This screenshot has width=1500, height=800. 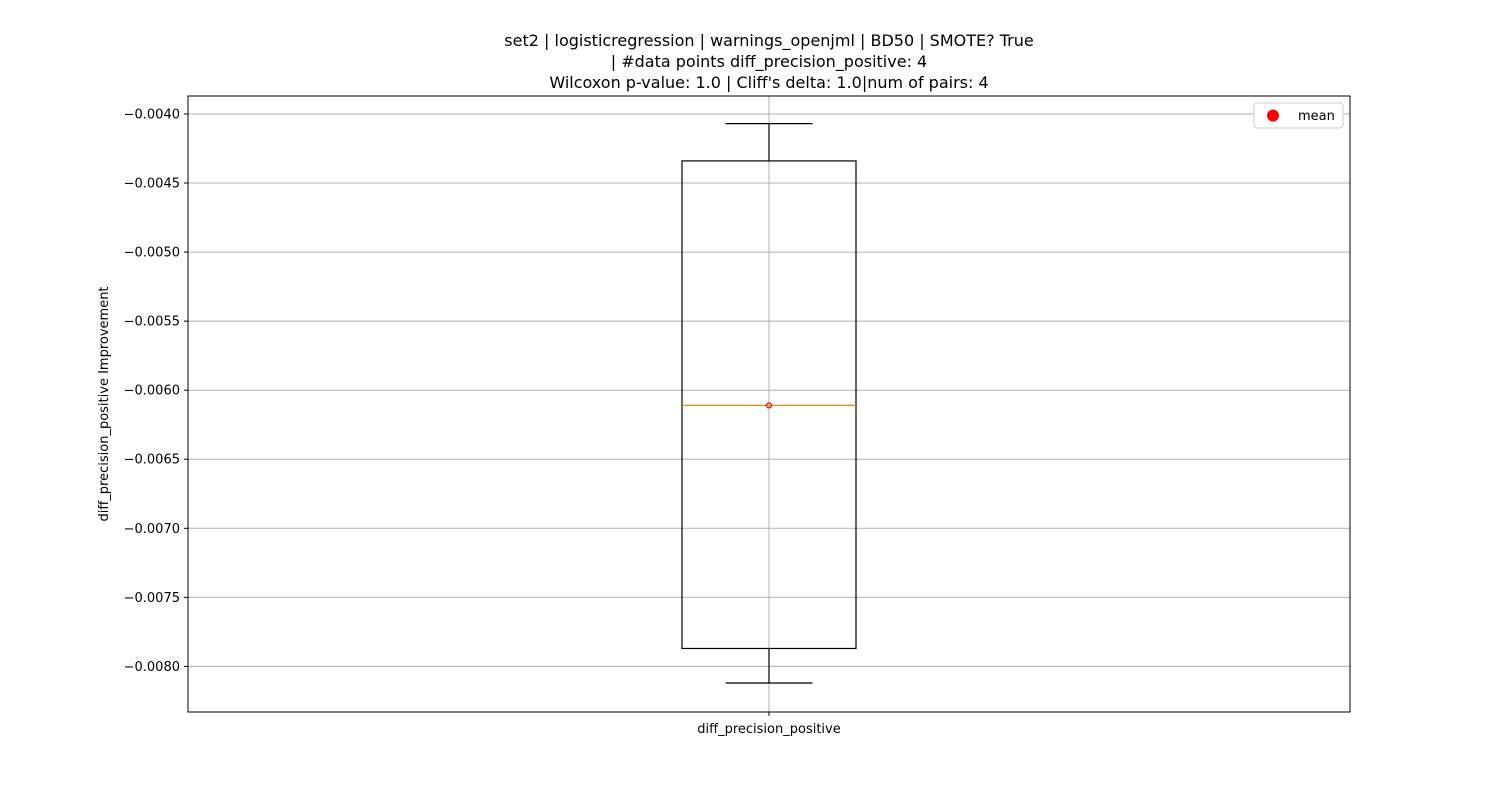 I want to click on y-tick-label: −0.0070, so click(x=152, y=529).